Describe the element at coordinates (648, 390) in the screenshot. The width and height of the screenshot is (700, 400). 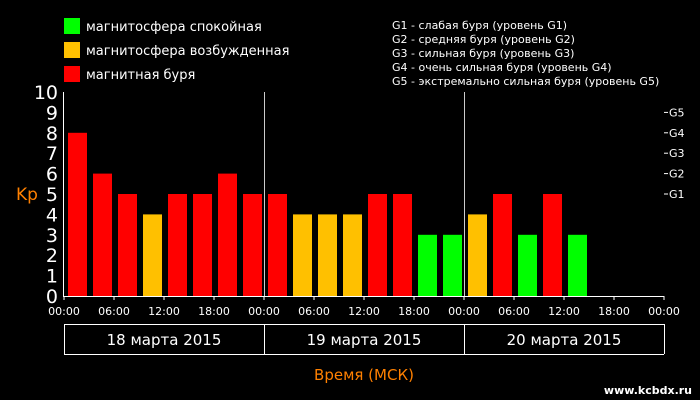
I see `watermark: www.kcbdx.ru` at that location.